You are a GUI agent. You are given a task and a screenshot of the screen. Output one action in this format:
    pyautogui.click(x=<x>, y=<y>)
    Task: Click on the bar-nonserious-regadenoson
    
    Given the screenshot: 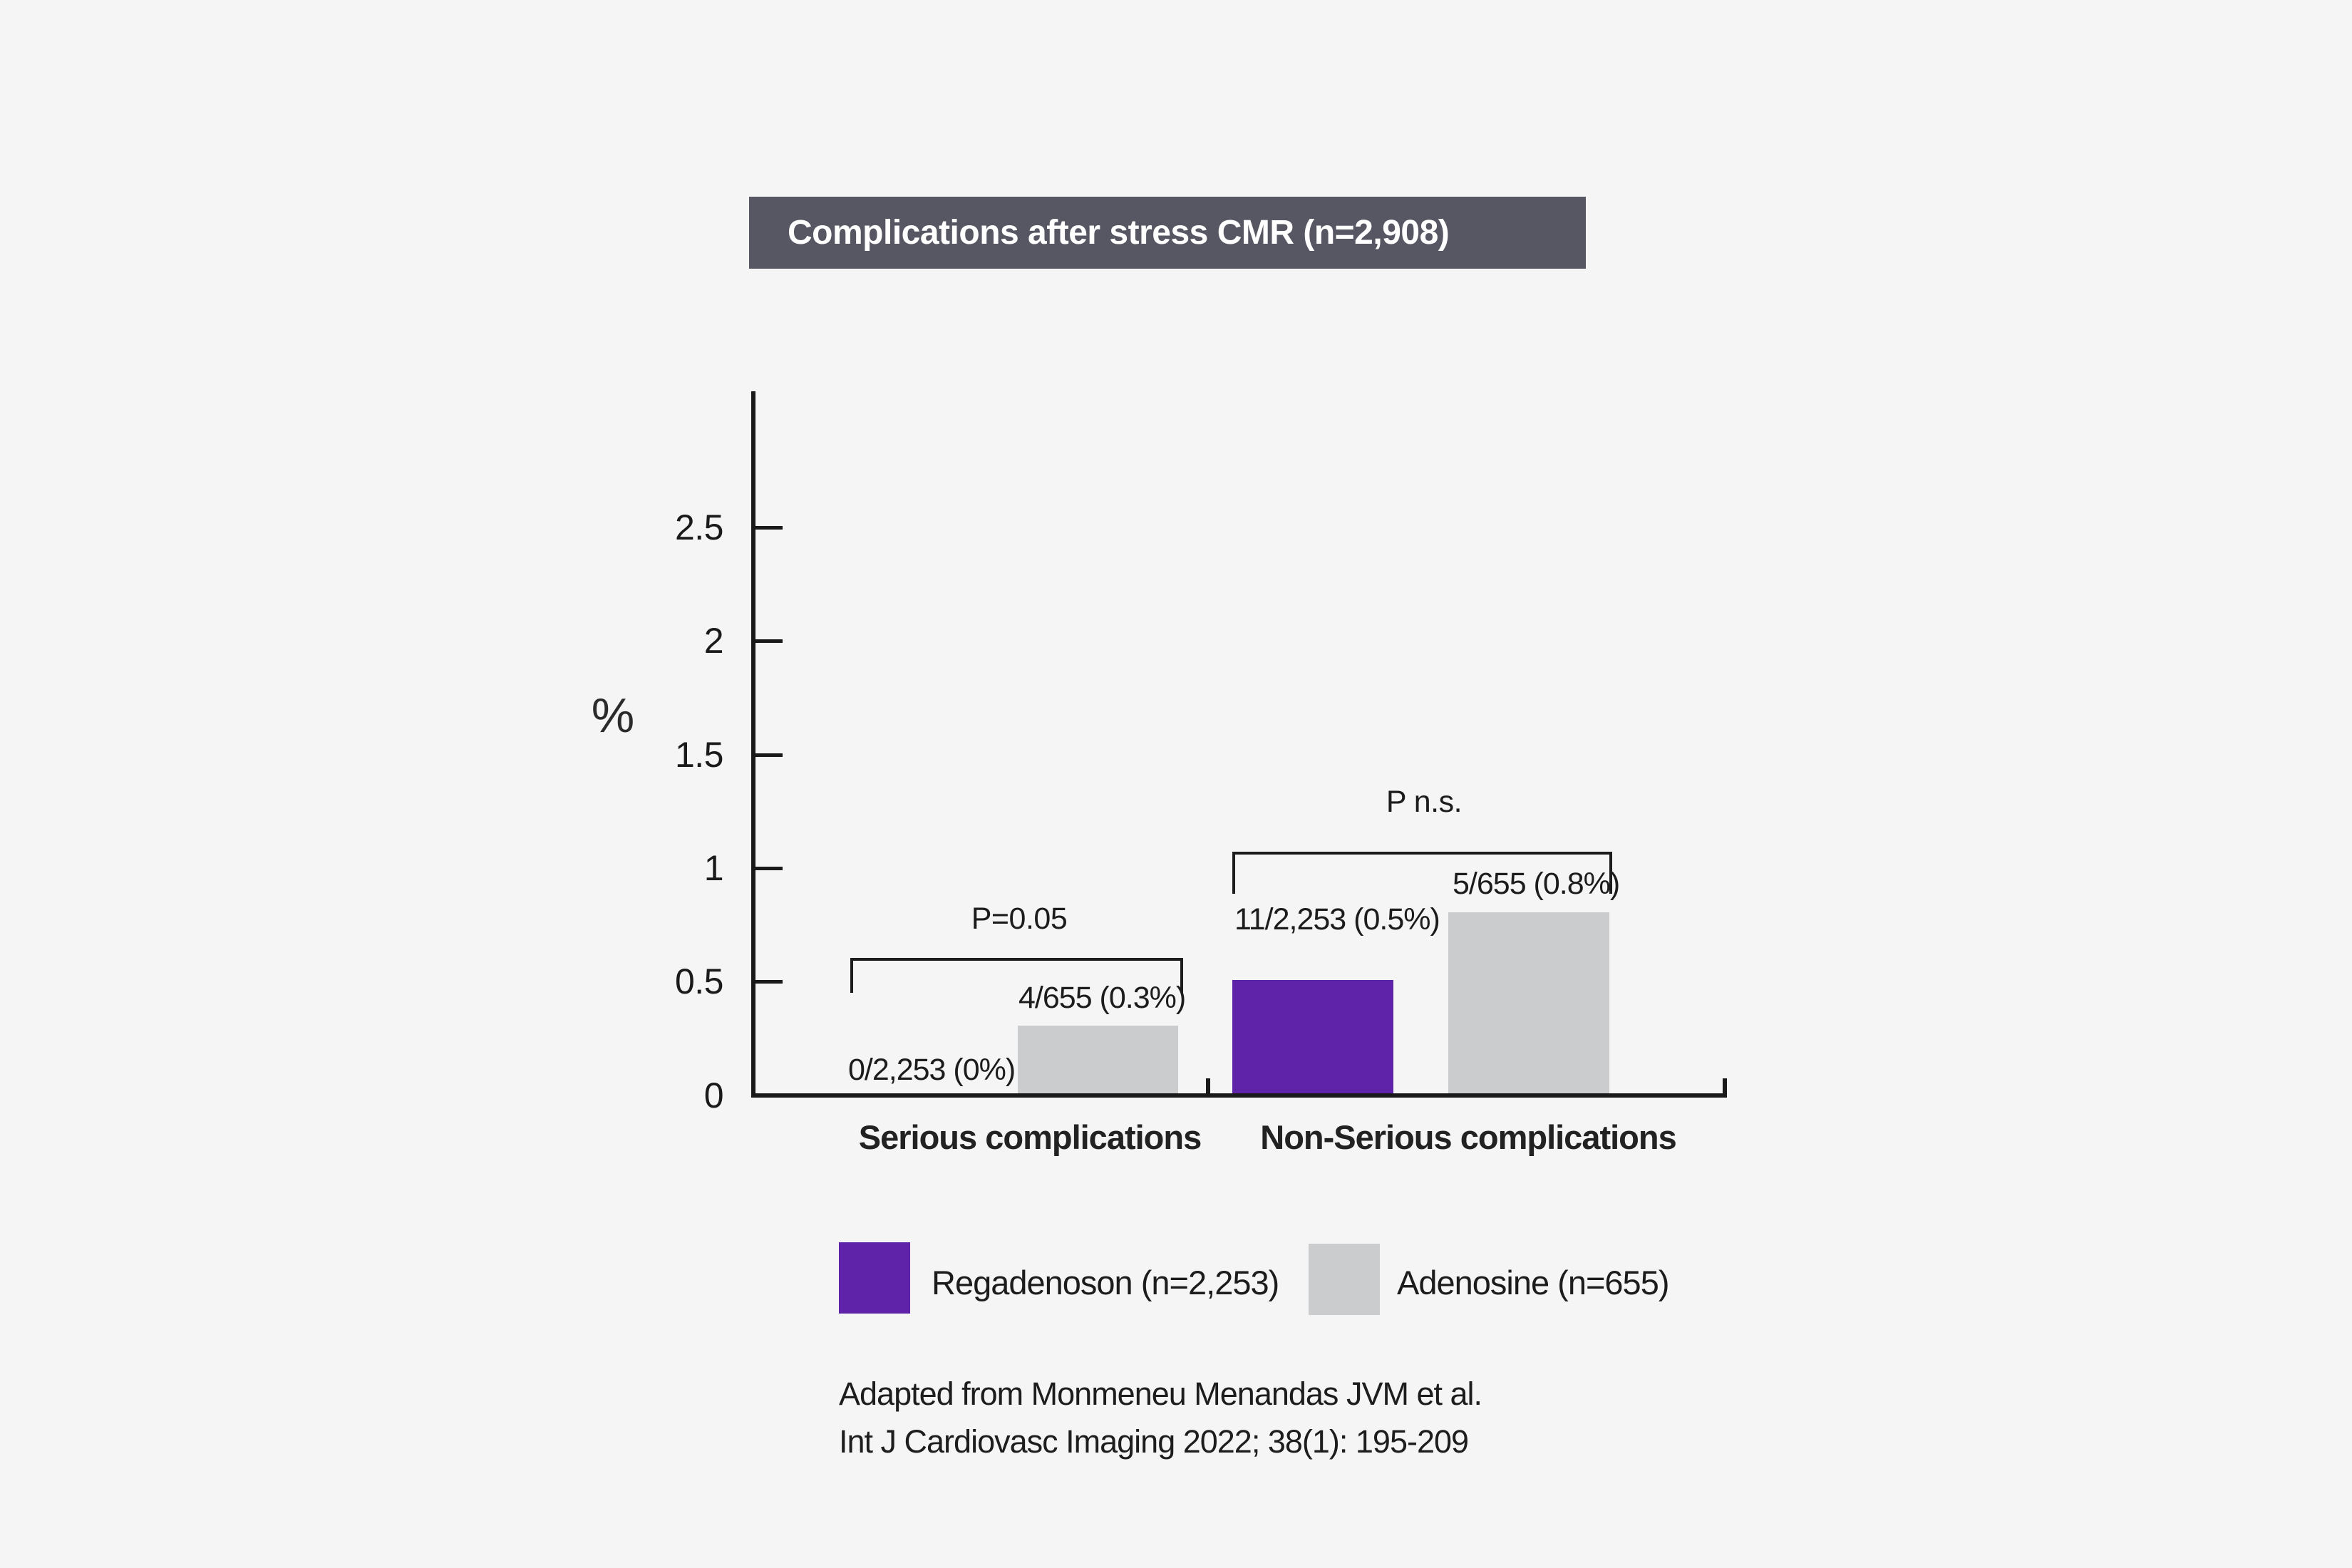 What is the action you would take?
    pyautogui.click(x=1312, y=1036)
    